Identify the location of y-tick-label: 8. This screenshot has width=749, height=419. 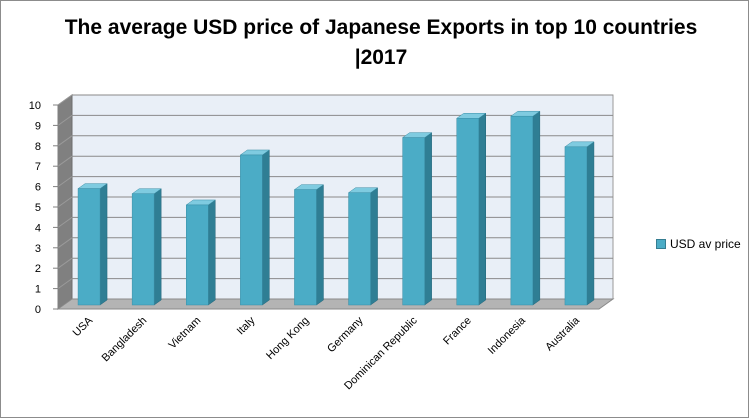
(38, 147).